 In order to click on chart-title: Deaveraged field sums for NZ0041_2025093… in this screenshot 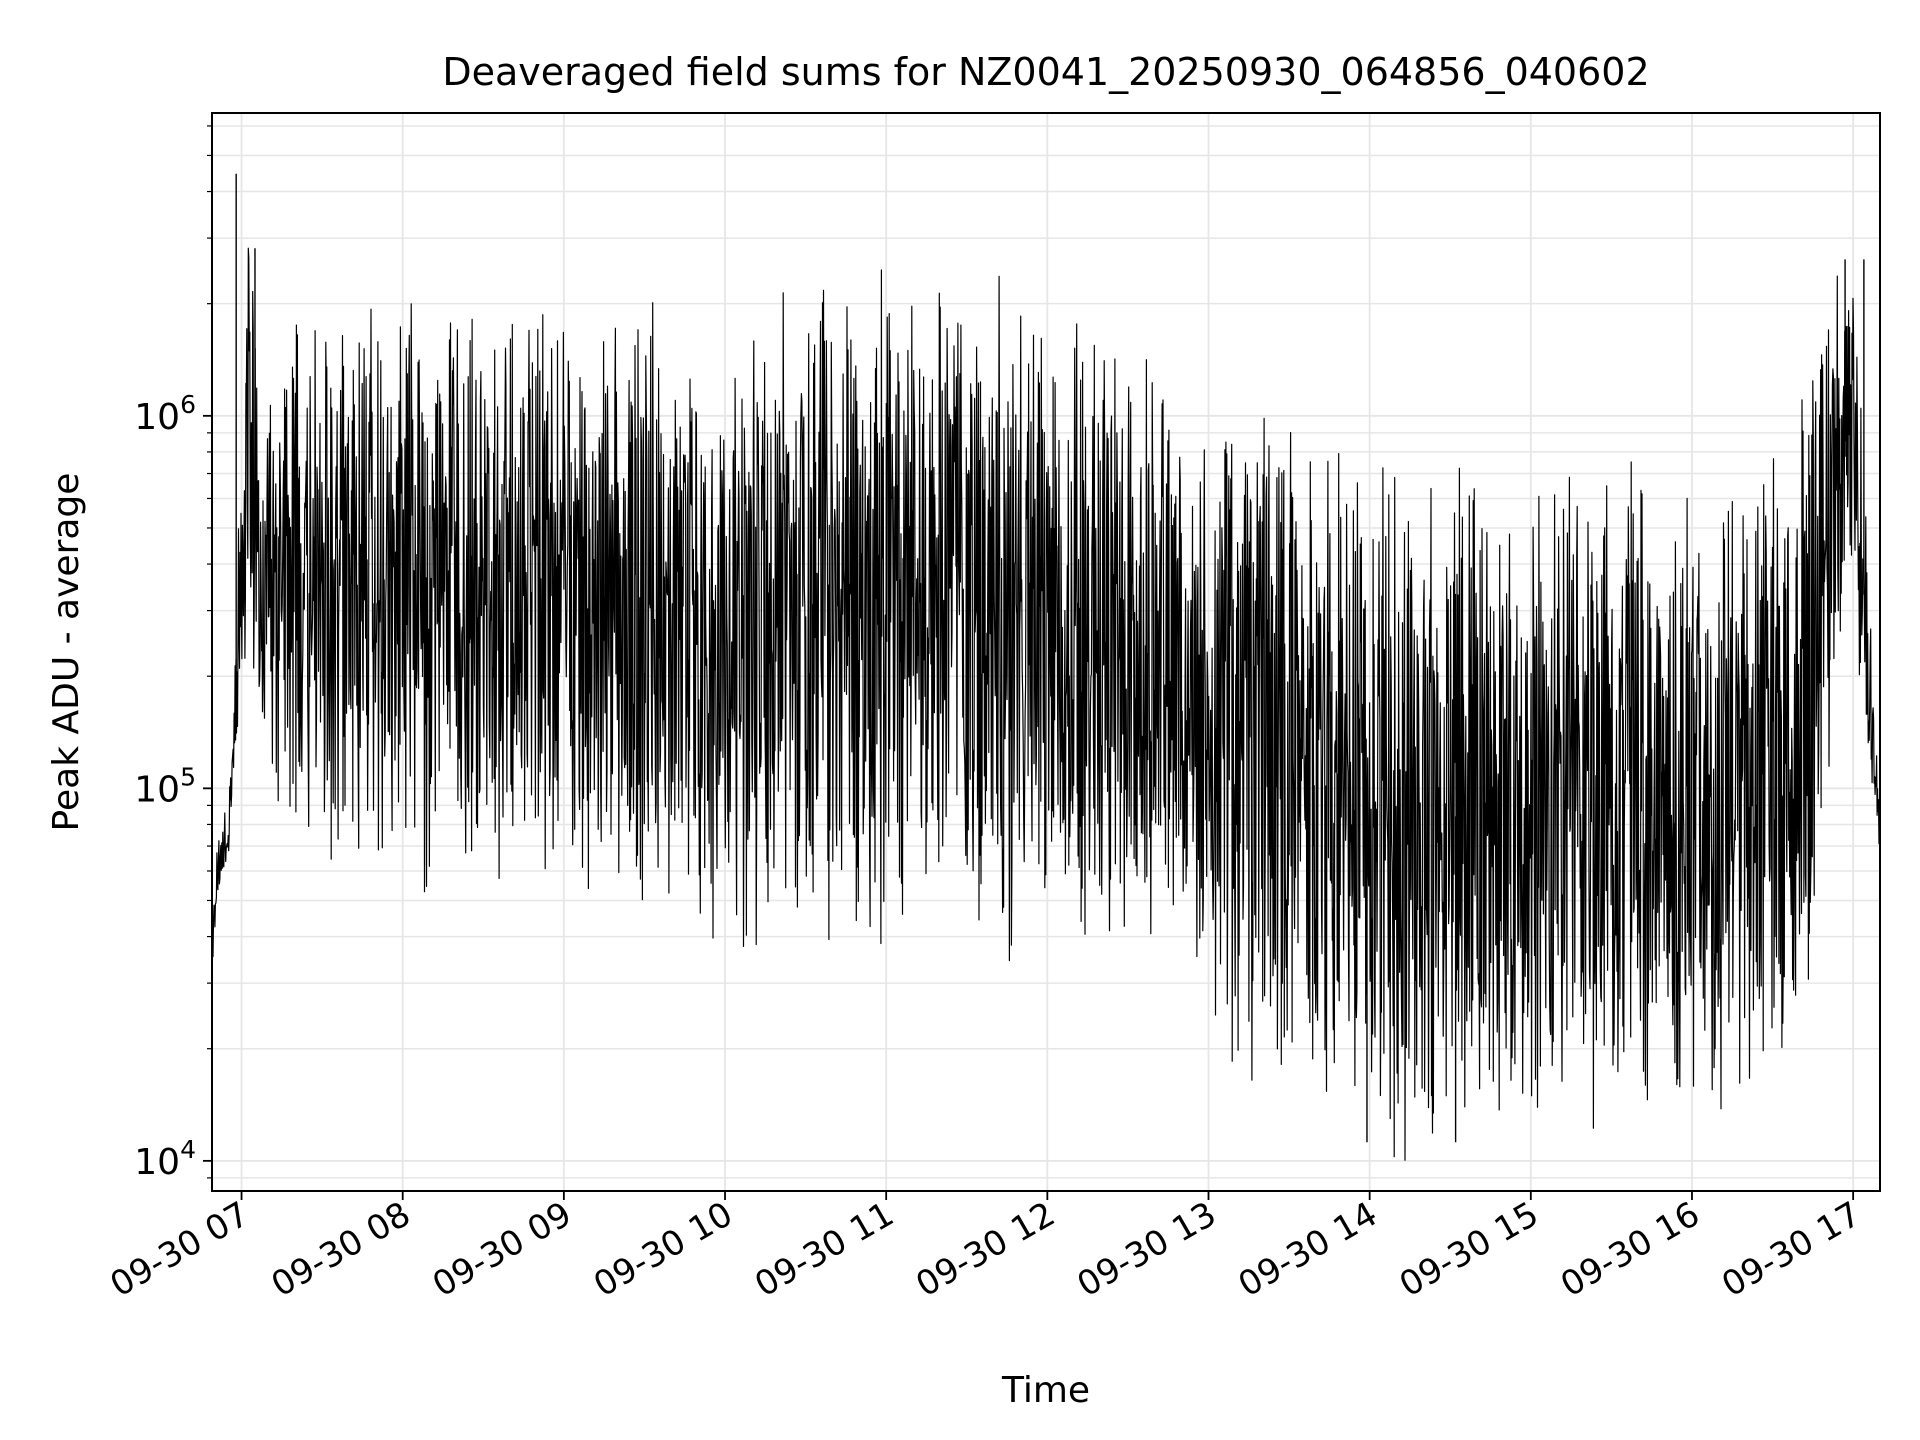, I will do `click(1045, 72)`.